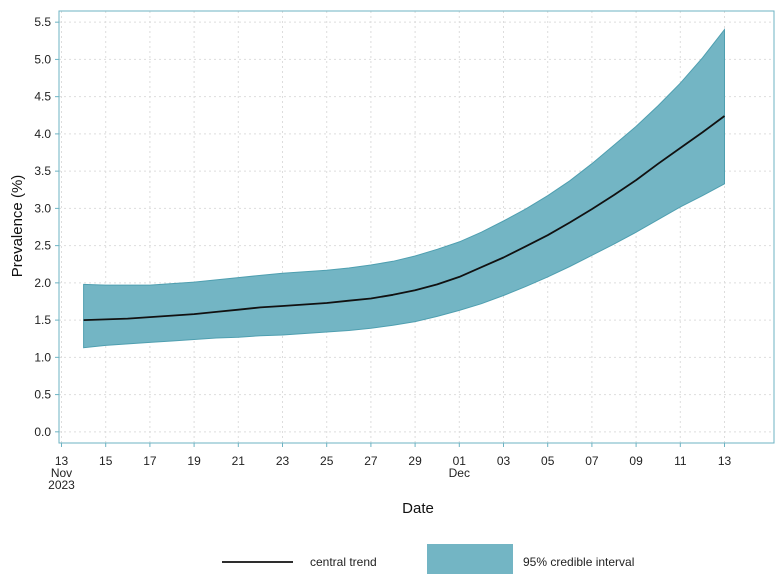  Describe the element at coordinates (42, 357) in the screenshot. I see `y-tick-label: 1.0` at that location.